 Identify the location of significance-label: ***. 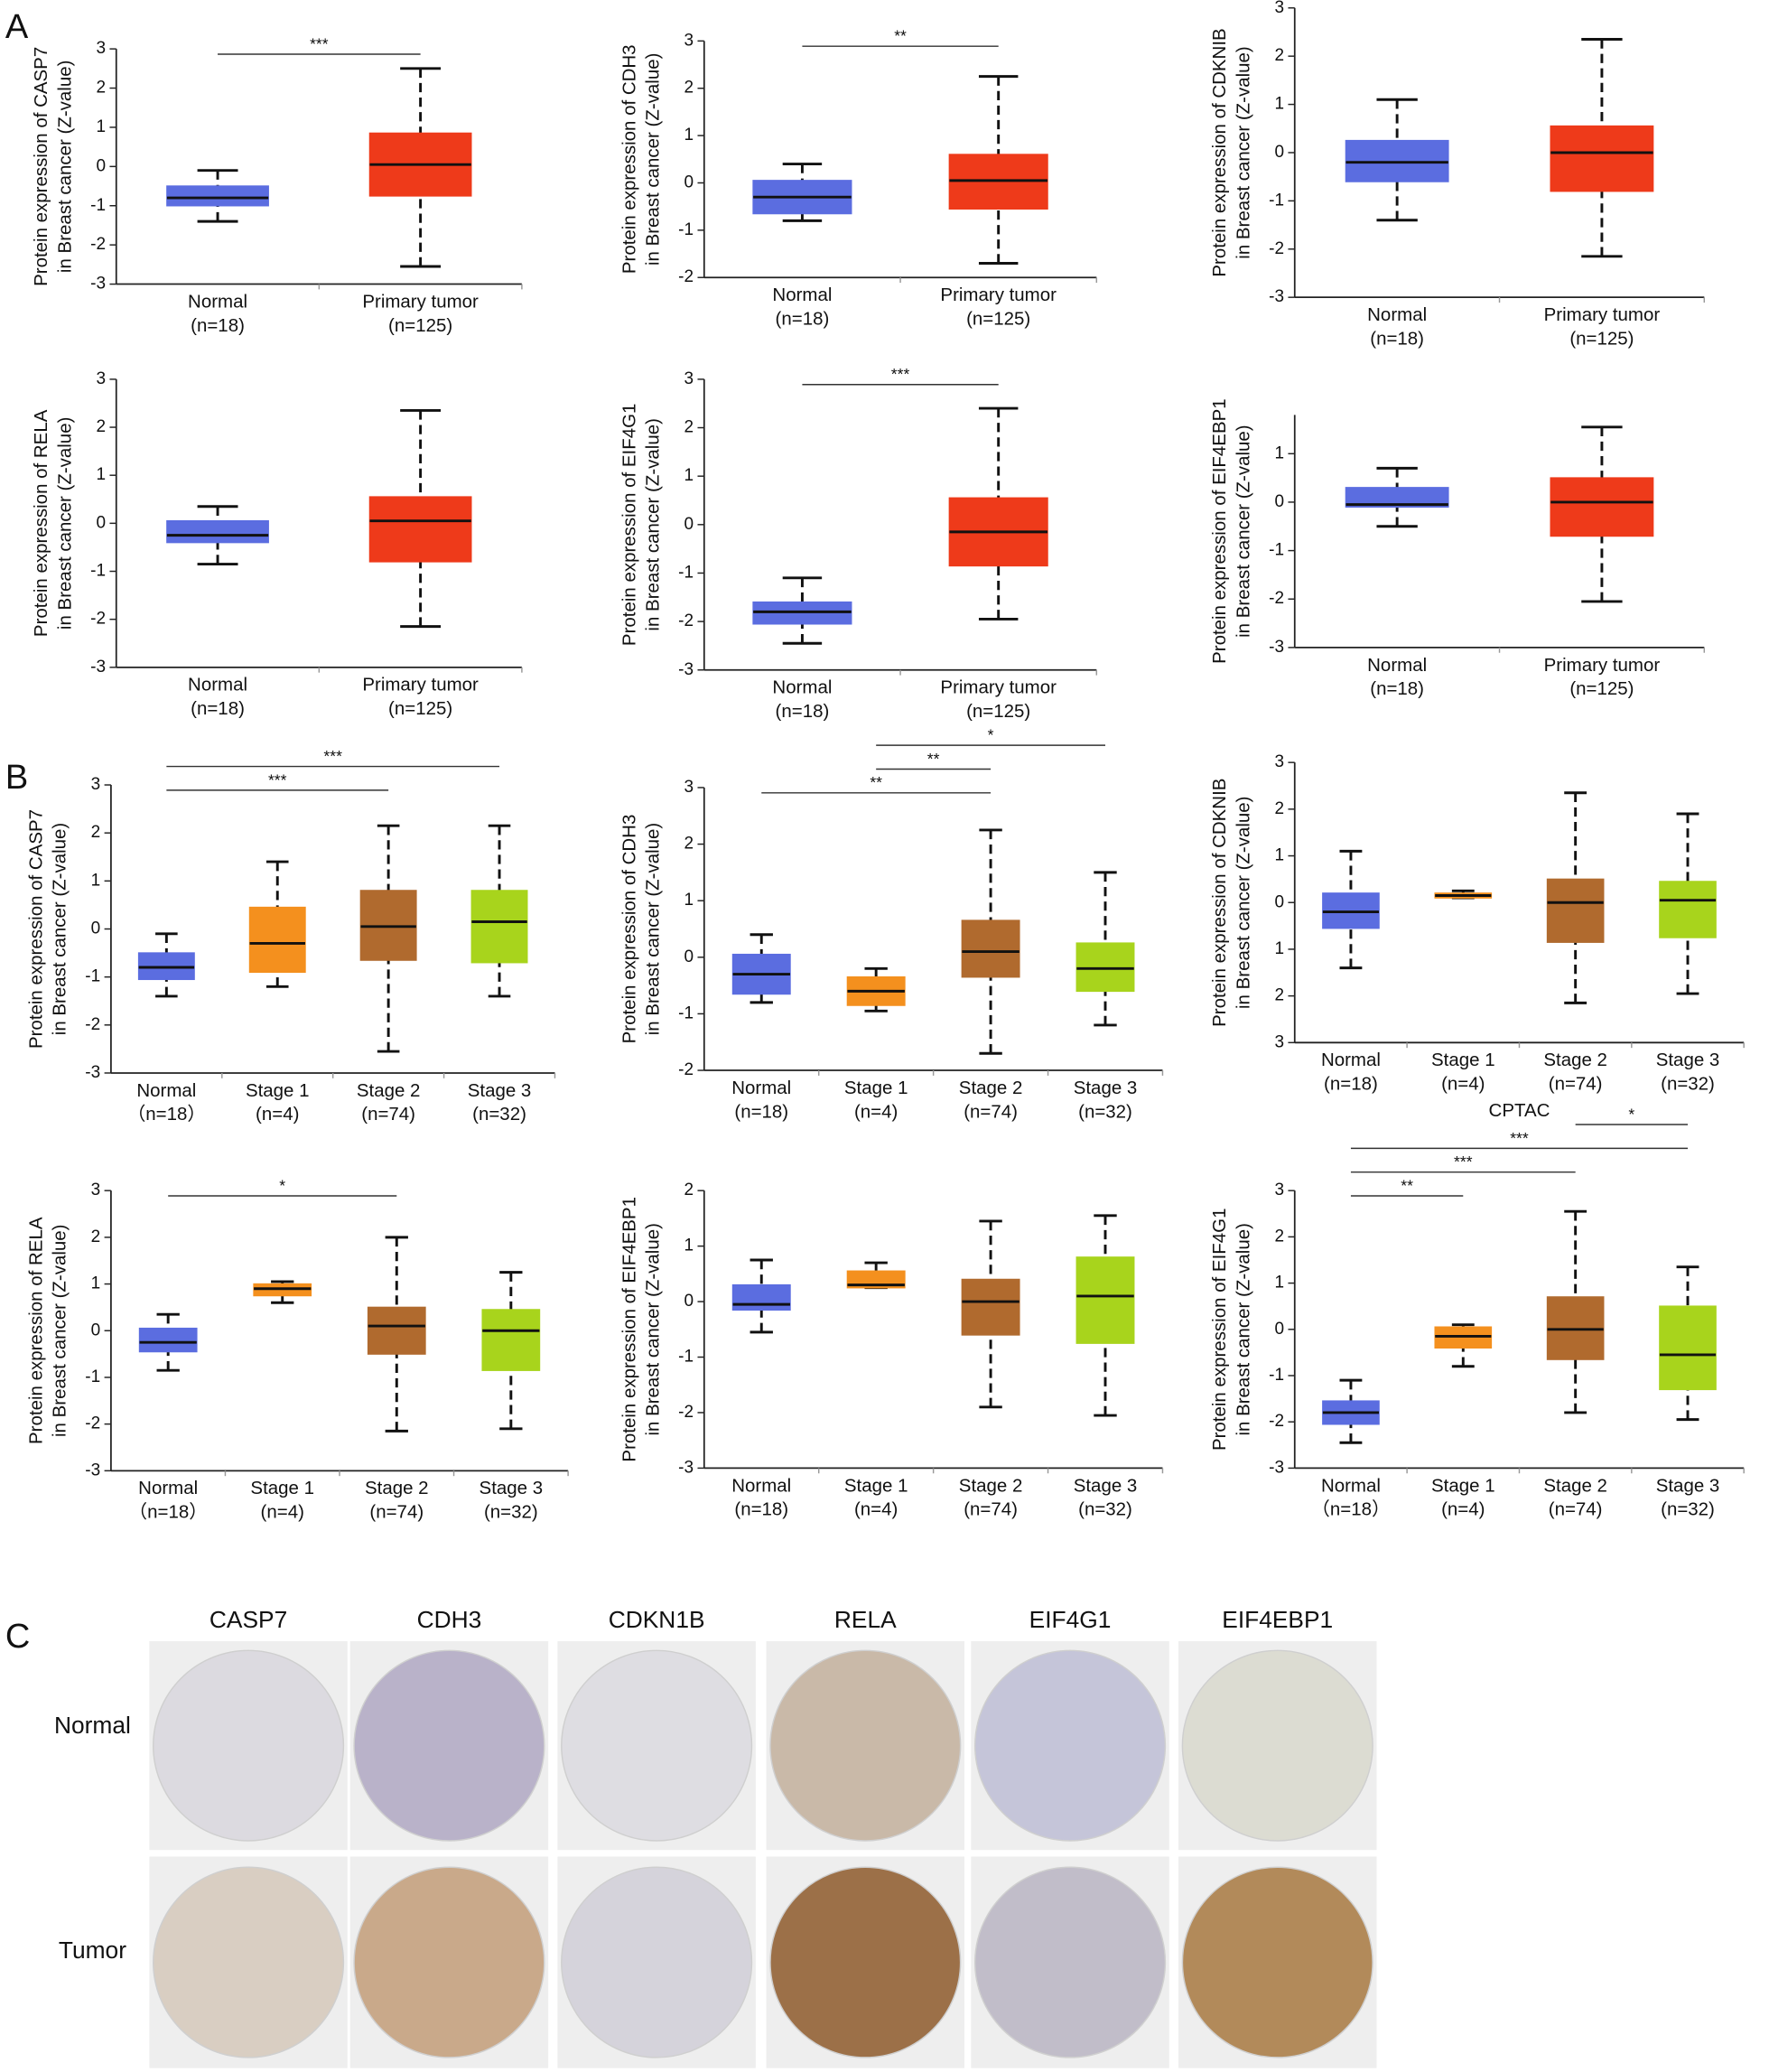
(277, 779).